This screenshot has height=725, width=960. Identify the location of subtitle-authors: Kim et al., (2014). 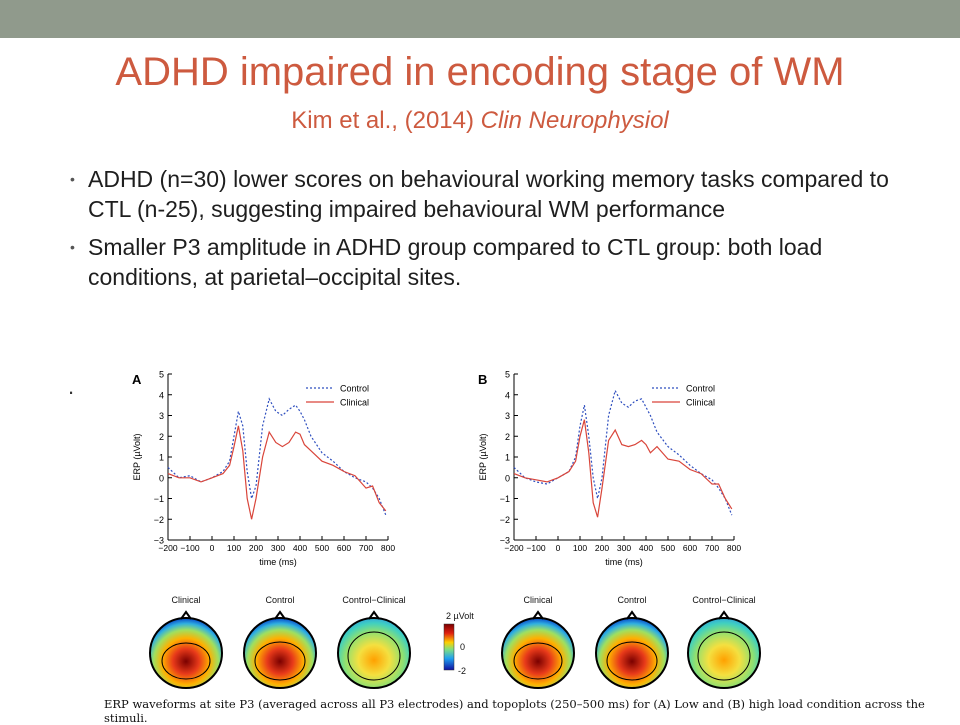
(386, 120).